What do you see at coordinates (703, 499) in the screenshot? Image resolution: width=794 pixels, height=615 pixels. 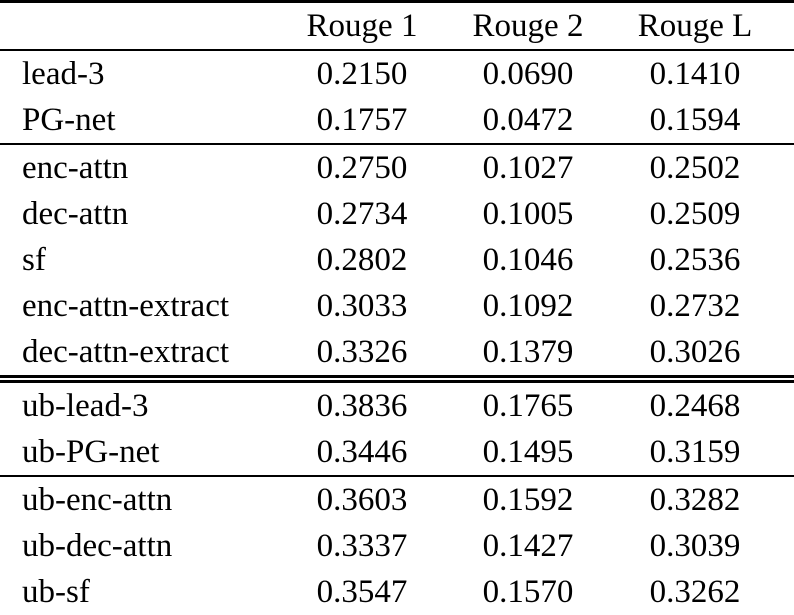 I see `rougeL-value: 0.3282` at bounding box center [703, 499].